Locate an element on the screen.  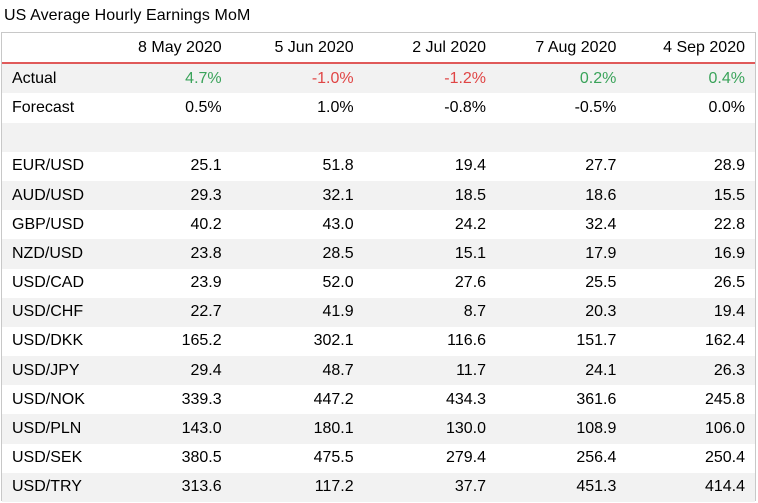
pair-value: 15.1 is located at coordinates (423, 254).